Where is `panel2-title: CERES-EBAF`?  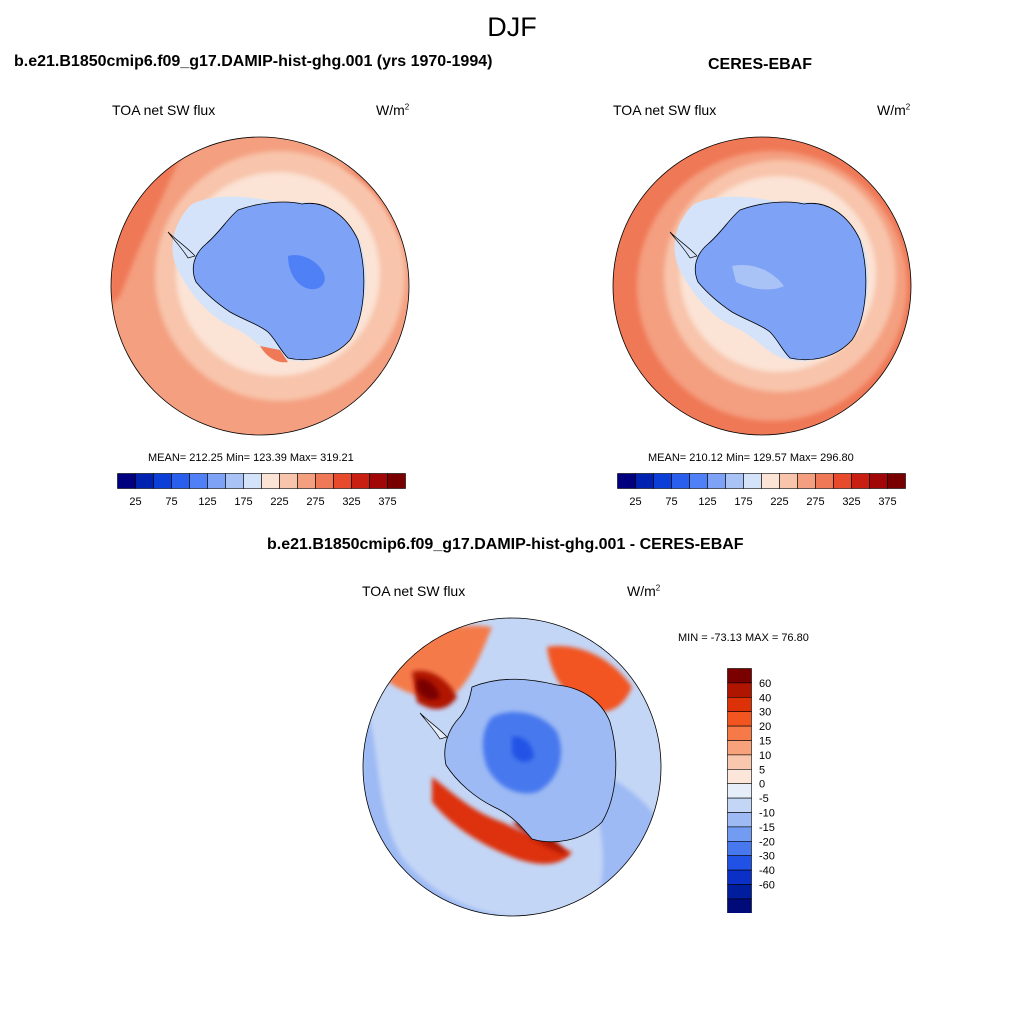 panel2-title: CERES-EBAF is located at coordinates (760, 64).